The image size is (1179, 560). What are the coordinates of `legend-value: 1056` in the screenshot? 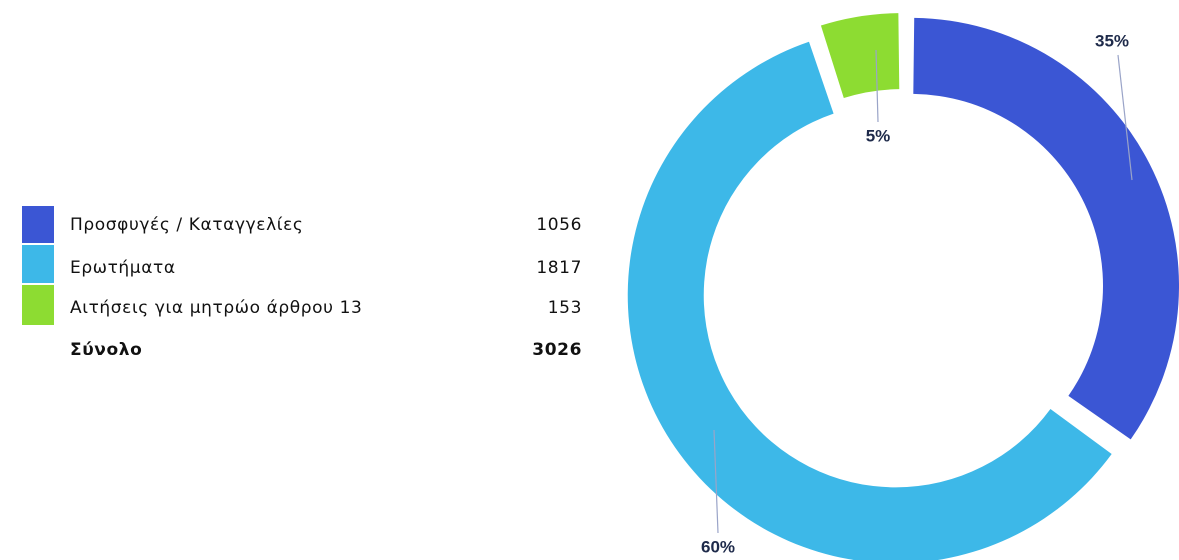 It's located at (559, 225).